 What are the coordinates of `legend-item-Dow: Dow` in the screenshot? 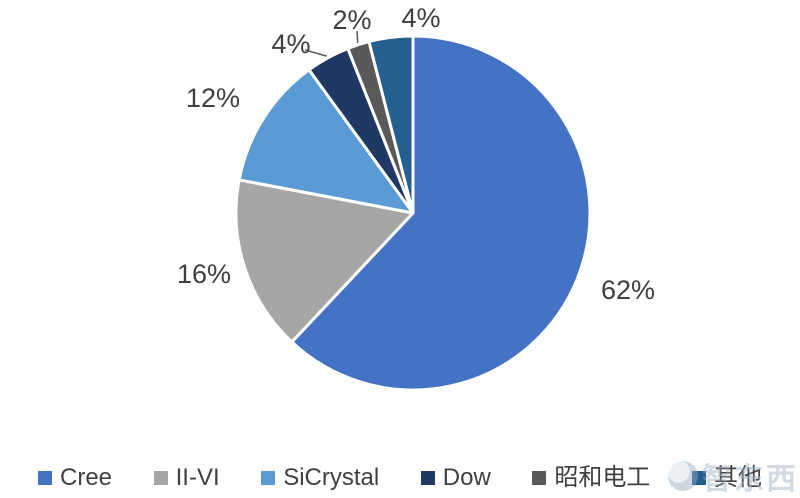 It's located at (455, 477).